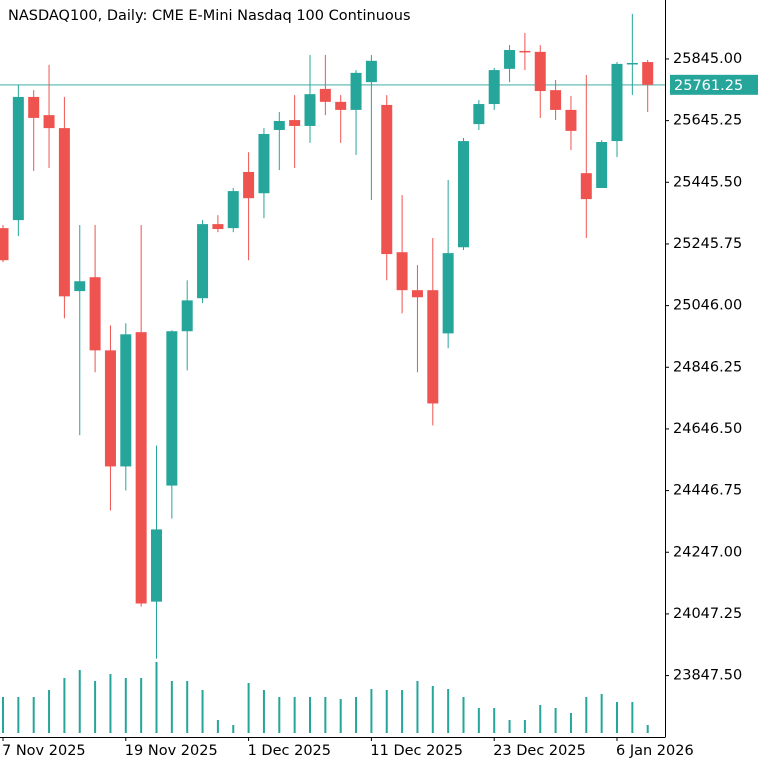 The image size is (768, 768). I want to click on x-tick-label: 19 Nov 2025, so click(171, 751).